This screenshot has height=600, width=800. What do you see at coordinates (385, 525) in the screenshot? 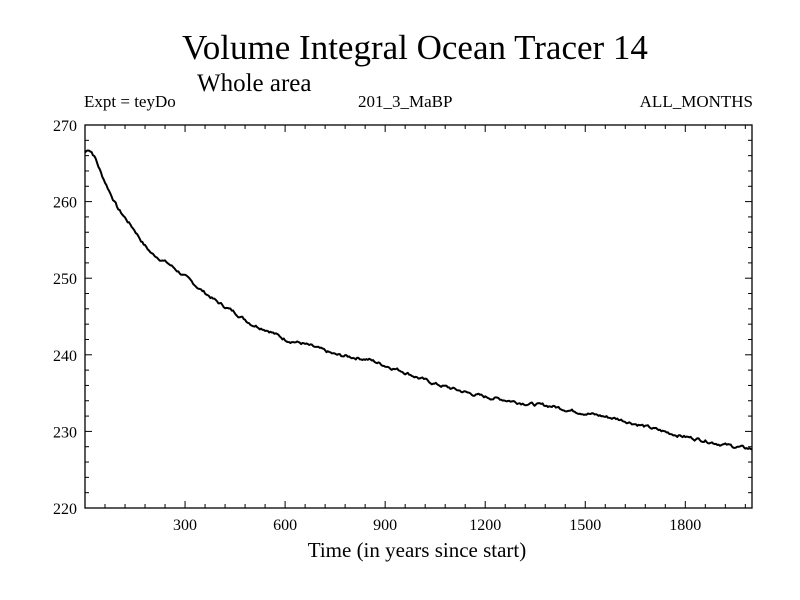
I see `x-tick-label: 900` at bounding box center [385, 525].